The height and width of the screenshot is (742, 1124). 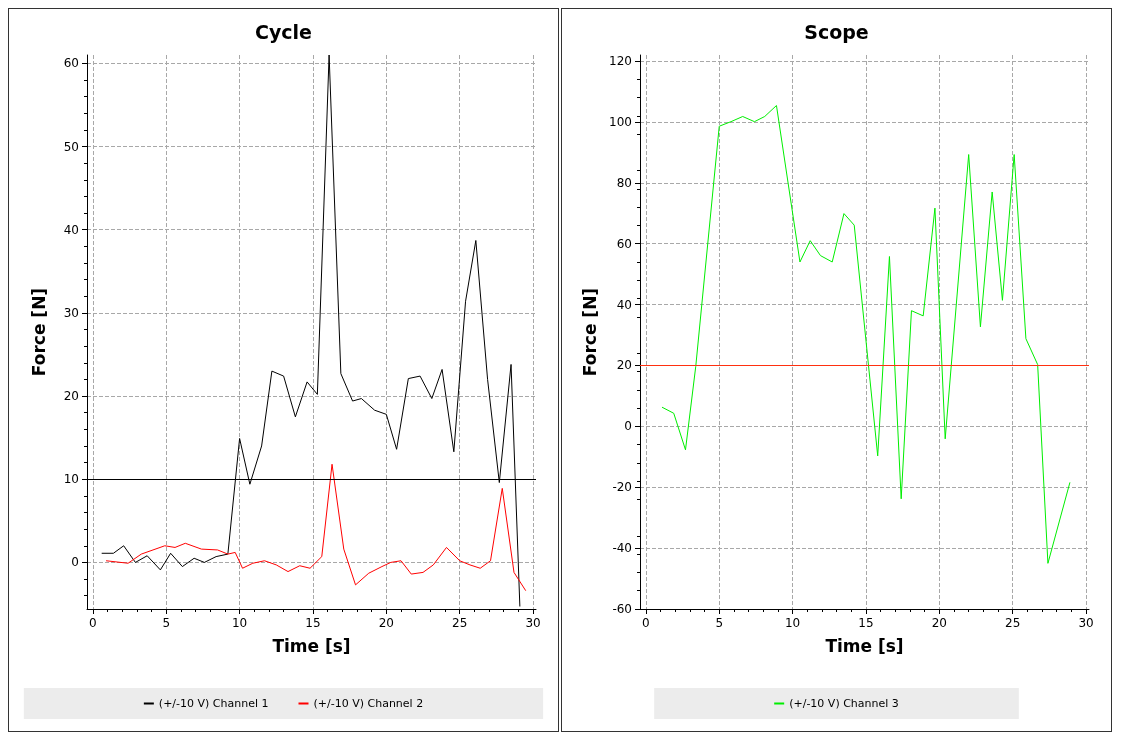 What do you see at coordinates (213, 703) in the screenshot?
I see `legend-label: (+/-10 V) Channel 1` at bounding box center [213, 703].